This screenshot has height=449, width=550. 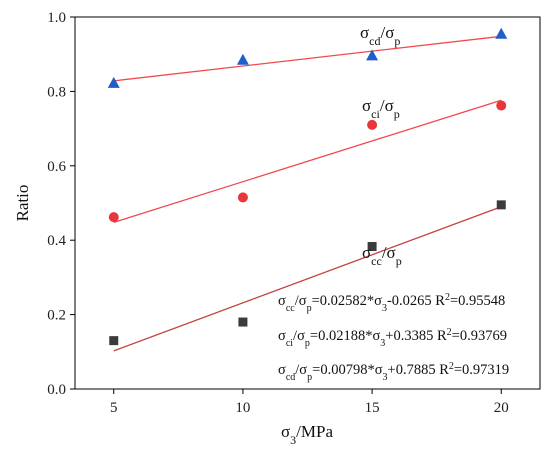 I want to click on series-label-cd: σcd/σp, so click(x=380, y=35).